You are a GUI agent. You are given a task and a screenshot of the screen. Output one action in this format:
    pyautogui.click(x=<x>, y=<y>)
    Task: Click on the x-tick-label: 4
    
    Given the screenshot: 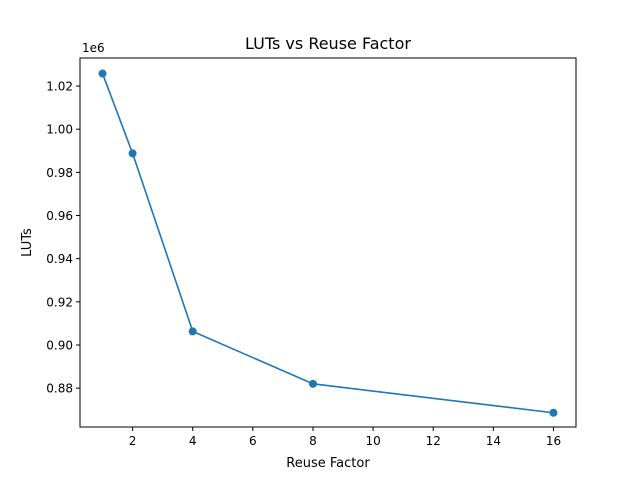 What is the action you would take?
    pyautogui.click(x=193, y=441)
    